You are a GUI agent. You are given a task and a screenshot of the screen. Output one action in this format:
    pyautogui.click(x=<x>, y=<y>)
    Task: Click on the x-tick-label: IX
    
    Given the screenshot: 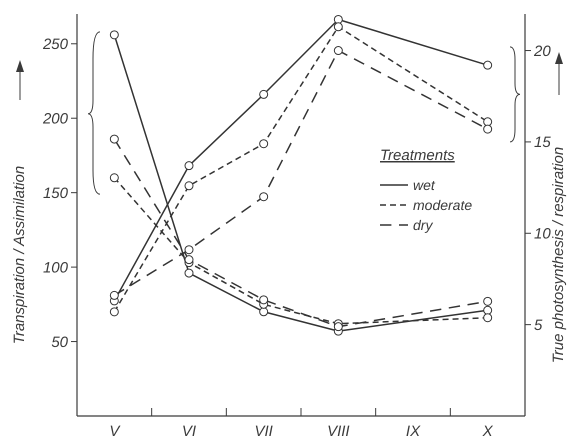 What is the action you would take?
    pyautogui.click(x=414, y=431)
    